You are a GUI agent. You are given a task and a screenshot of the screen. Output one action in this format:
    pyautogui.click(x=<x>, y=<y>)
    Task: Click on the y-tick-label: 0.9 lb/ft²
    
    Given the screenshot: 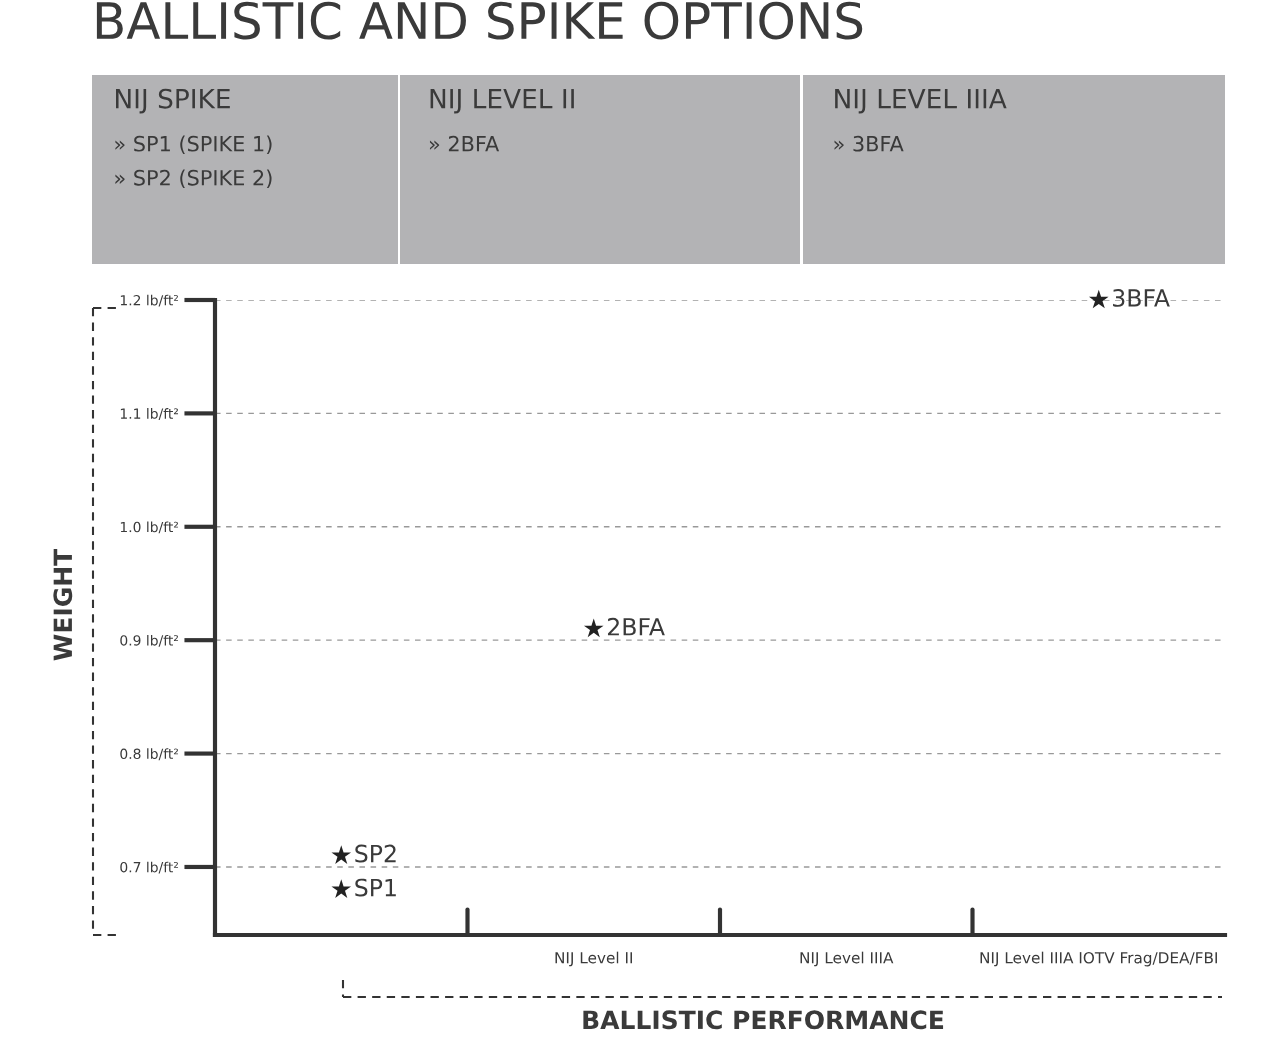 What is the action you would take?
    pyautogui.click(x=149, y=640)
    